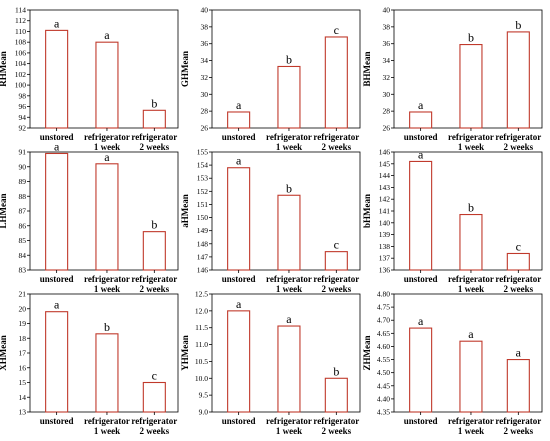 The image size is (550, 441). Describe the element at coordinates (23, 294) in the screenshot. I see `y-tick-label: 21` at that location.